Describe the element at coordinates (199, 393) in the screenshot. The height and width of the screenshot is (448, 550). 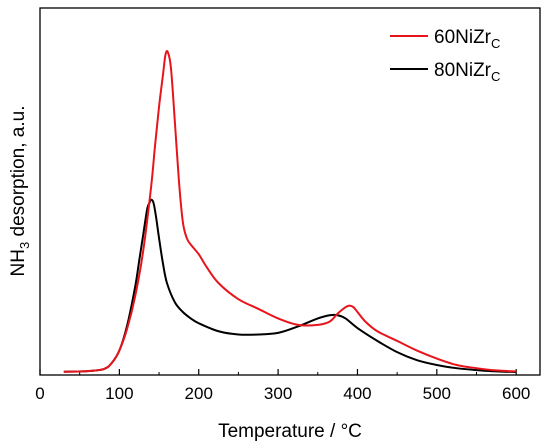
I see `x-tick-label: 200` at that location.